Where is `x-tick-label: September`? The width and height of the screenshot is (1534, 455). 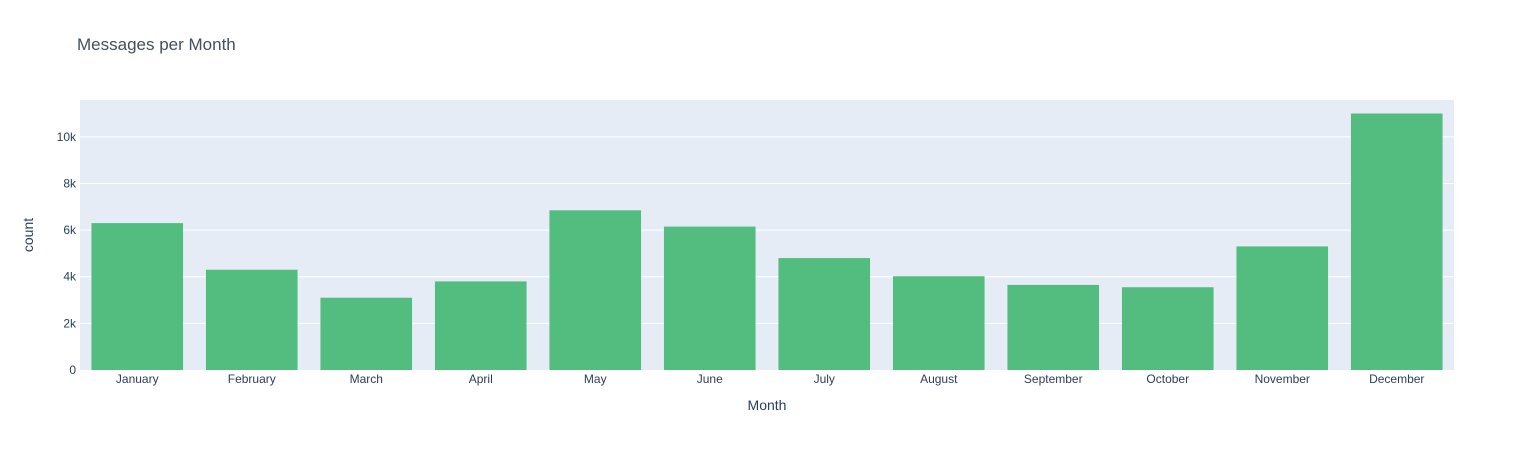 x-tick-label: September is located at coordinates (1053, 379).